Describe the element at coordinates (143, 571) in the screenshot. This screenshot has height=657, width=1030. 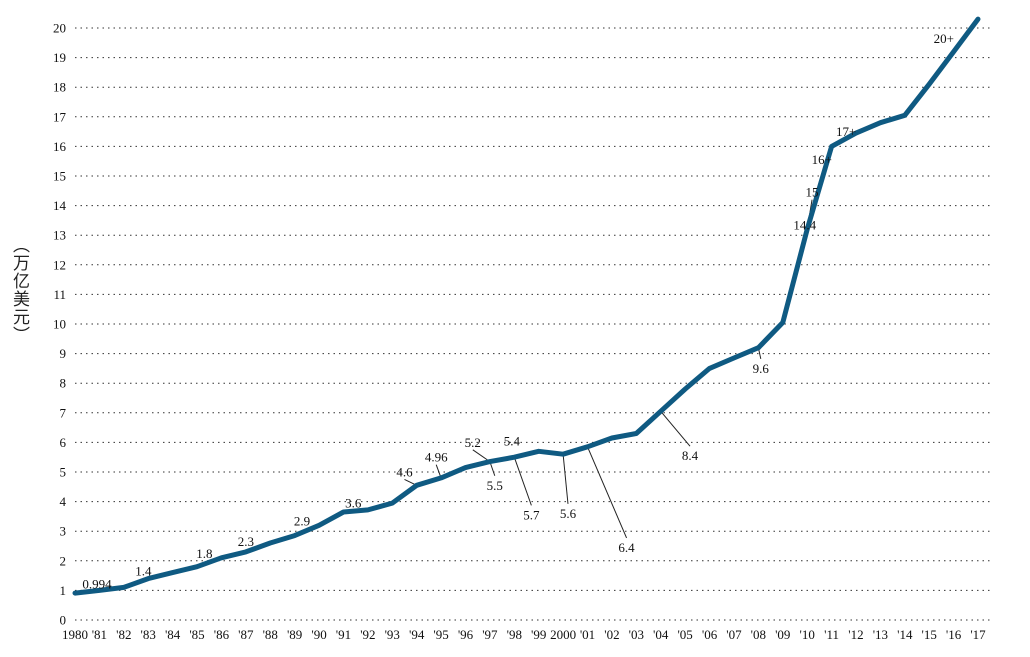
I see `data-label: 1.4` at that location.